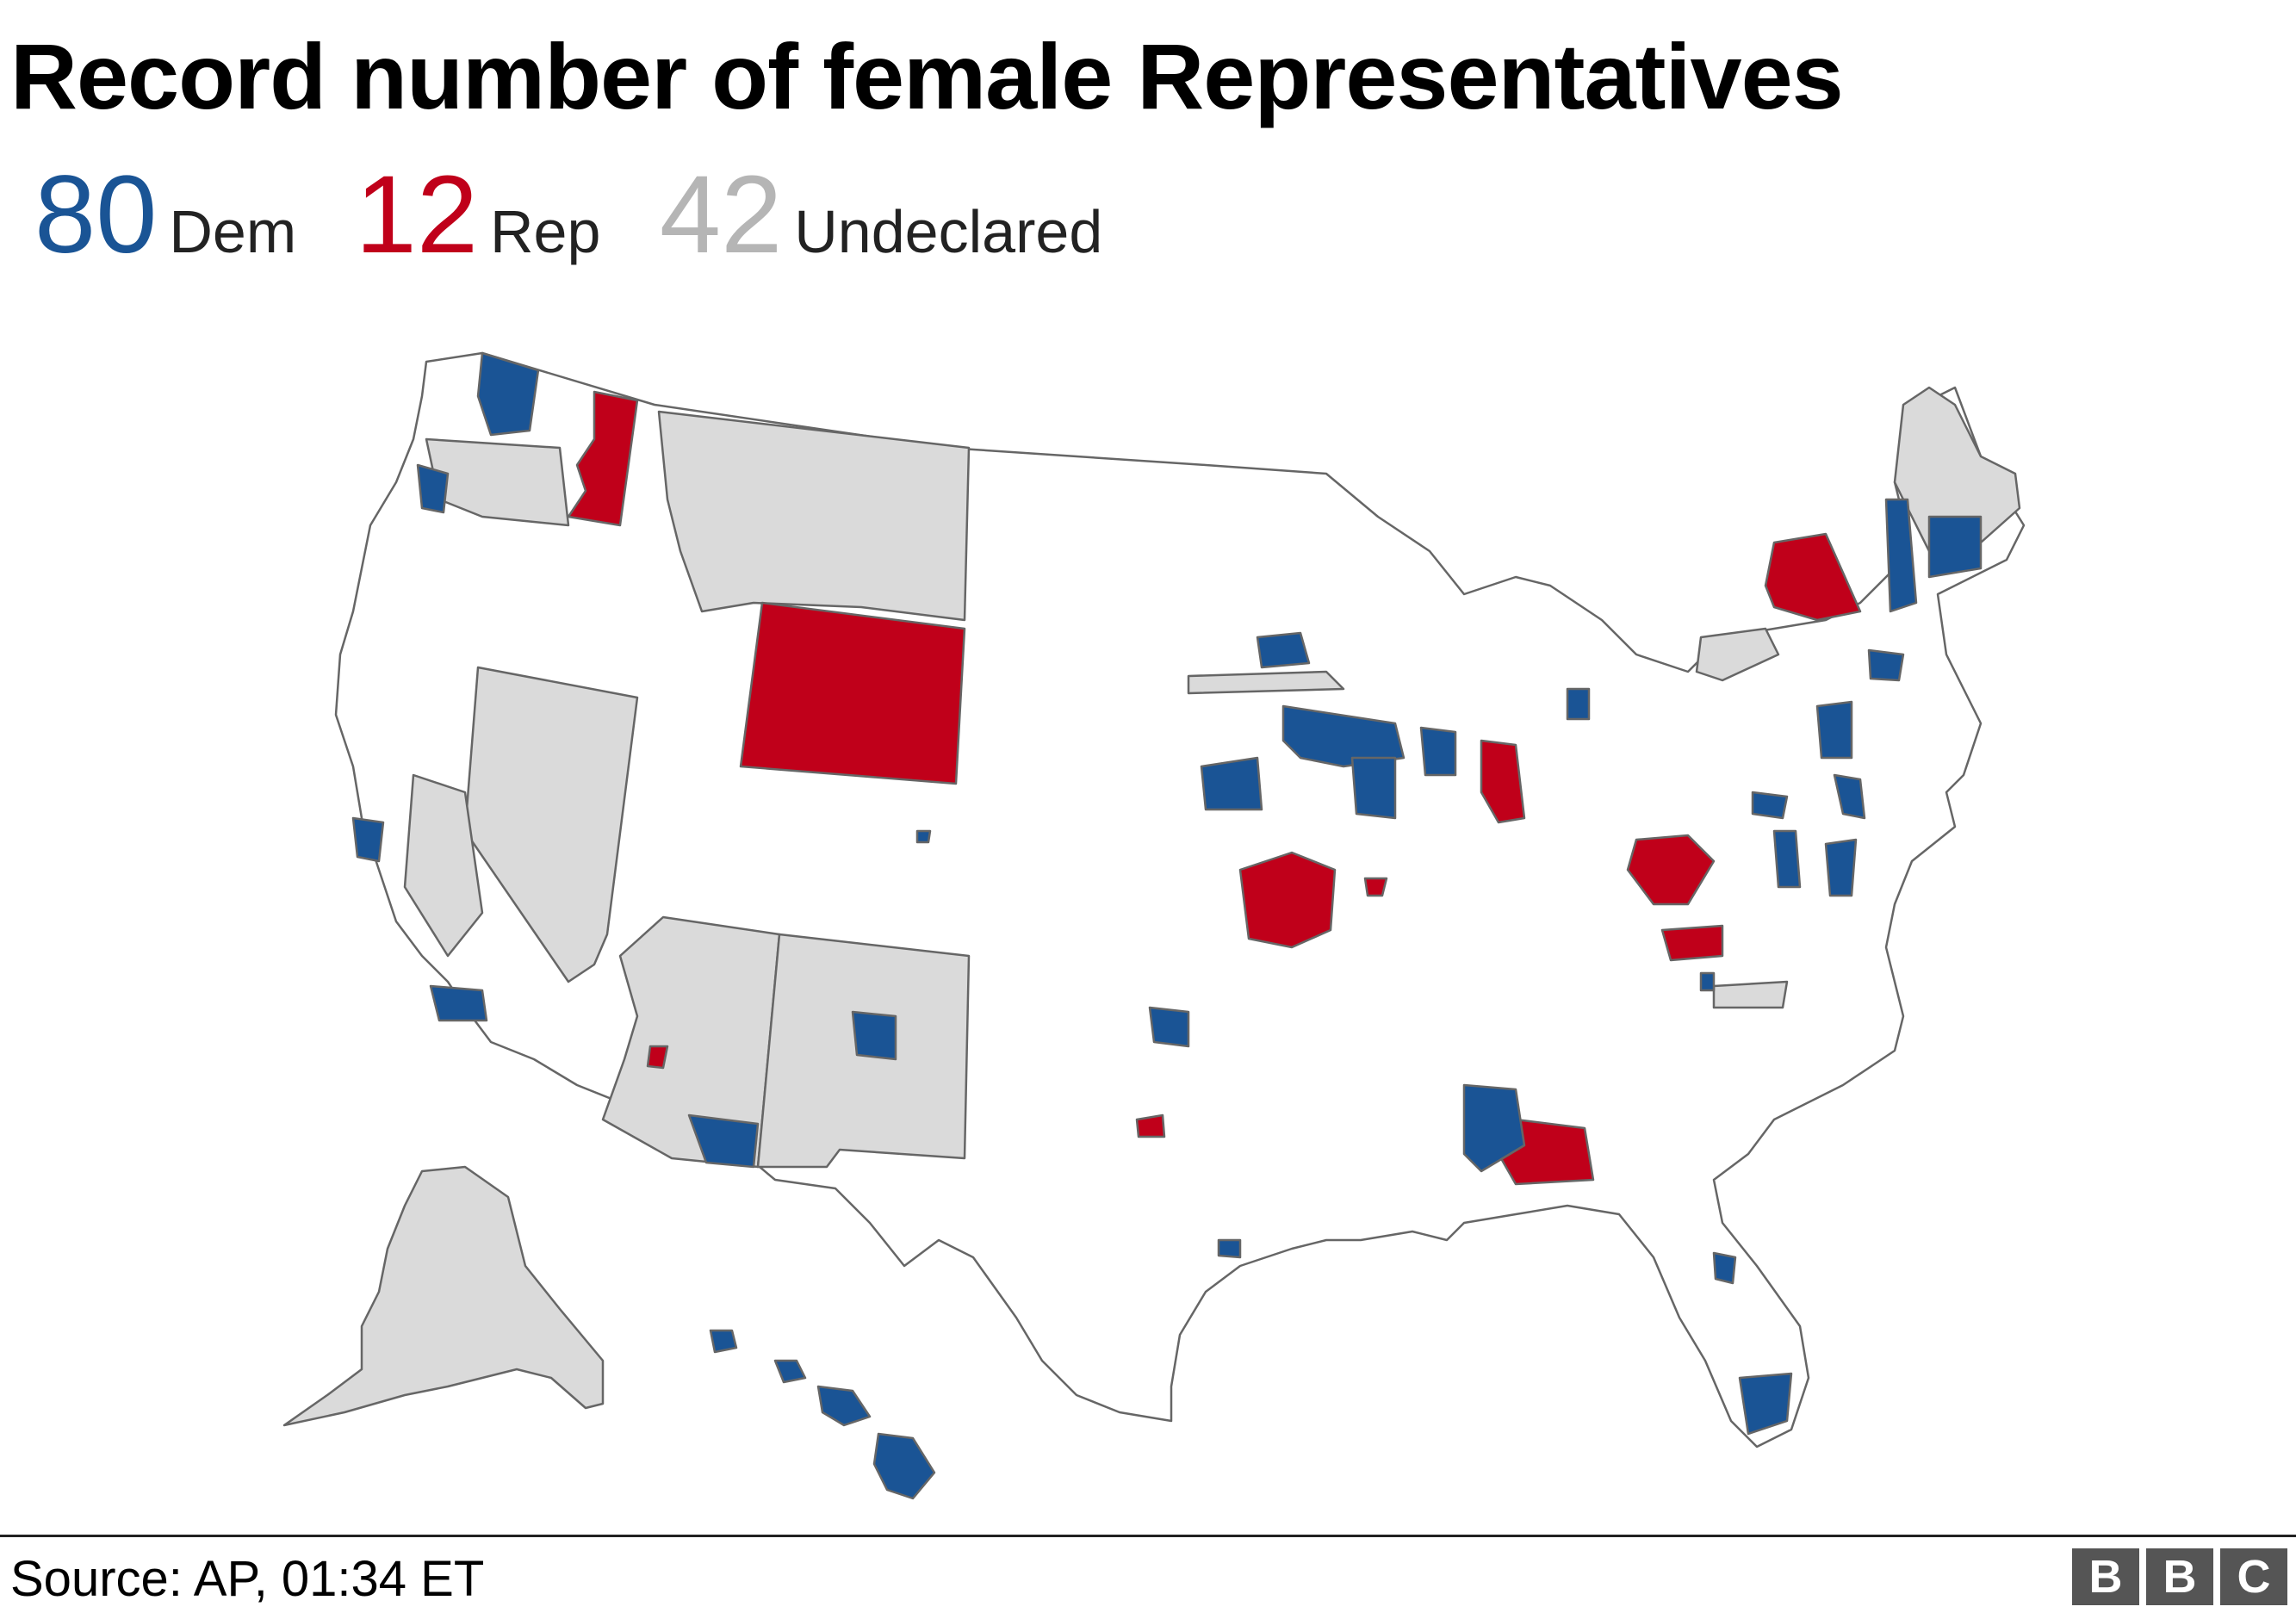 This screenshot has height=1619, width=2296. I want to click on district-iowa-dem, so click(1343, 736).